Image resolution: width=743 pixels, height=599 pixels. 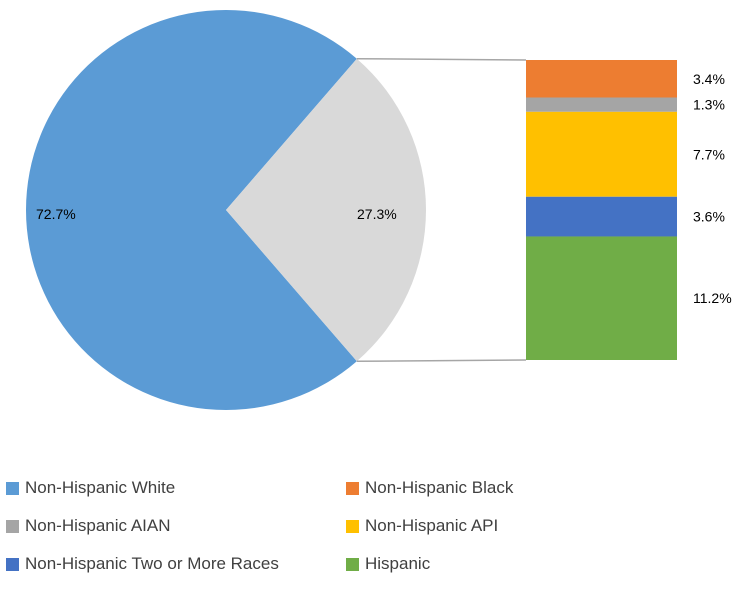 I want to click on pie-label-other: 27.3%, so click(x=377, y=214).